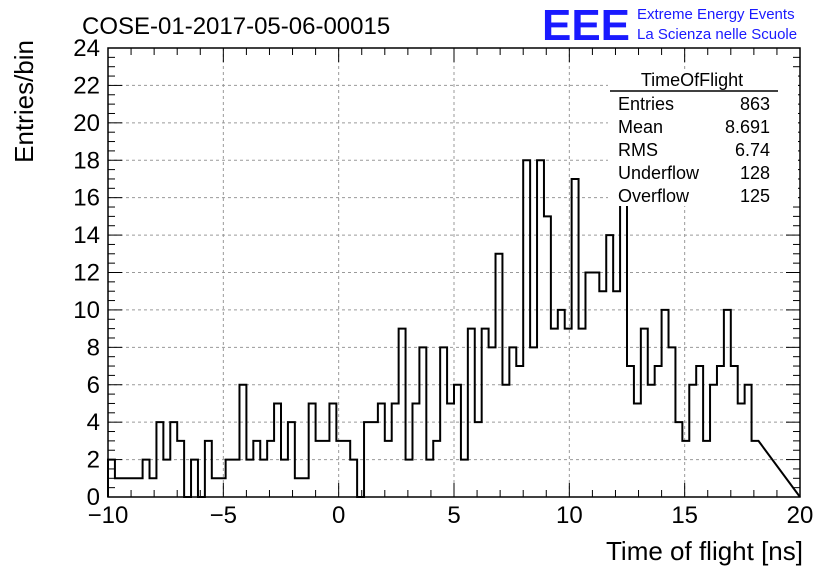  What do you see at coordinates (717, 34) in the screenshot?
I see `eee-logo-line2: La Scienza nelle Scuole` at bounding box center [717, 34].